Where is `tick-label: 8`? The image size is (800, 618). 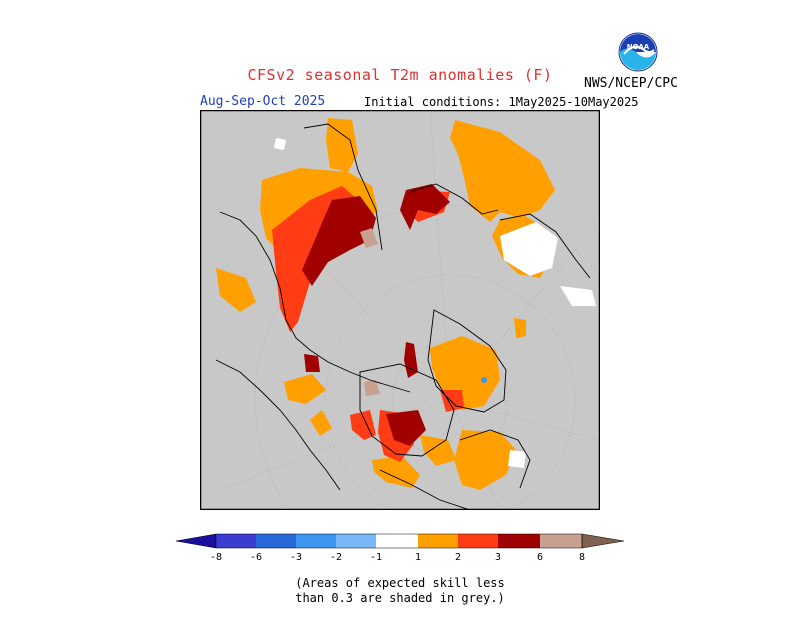 tick-label: 8 is located at coordinates (582, 557).